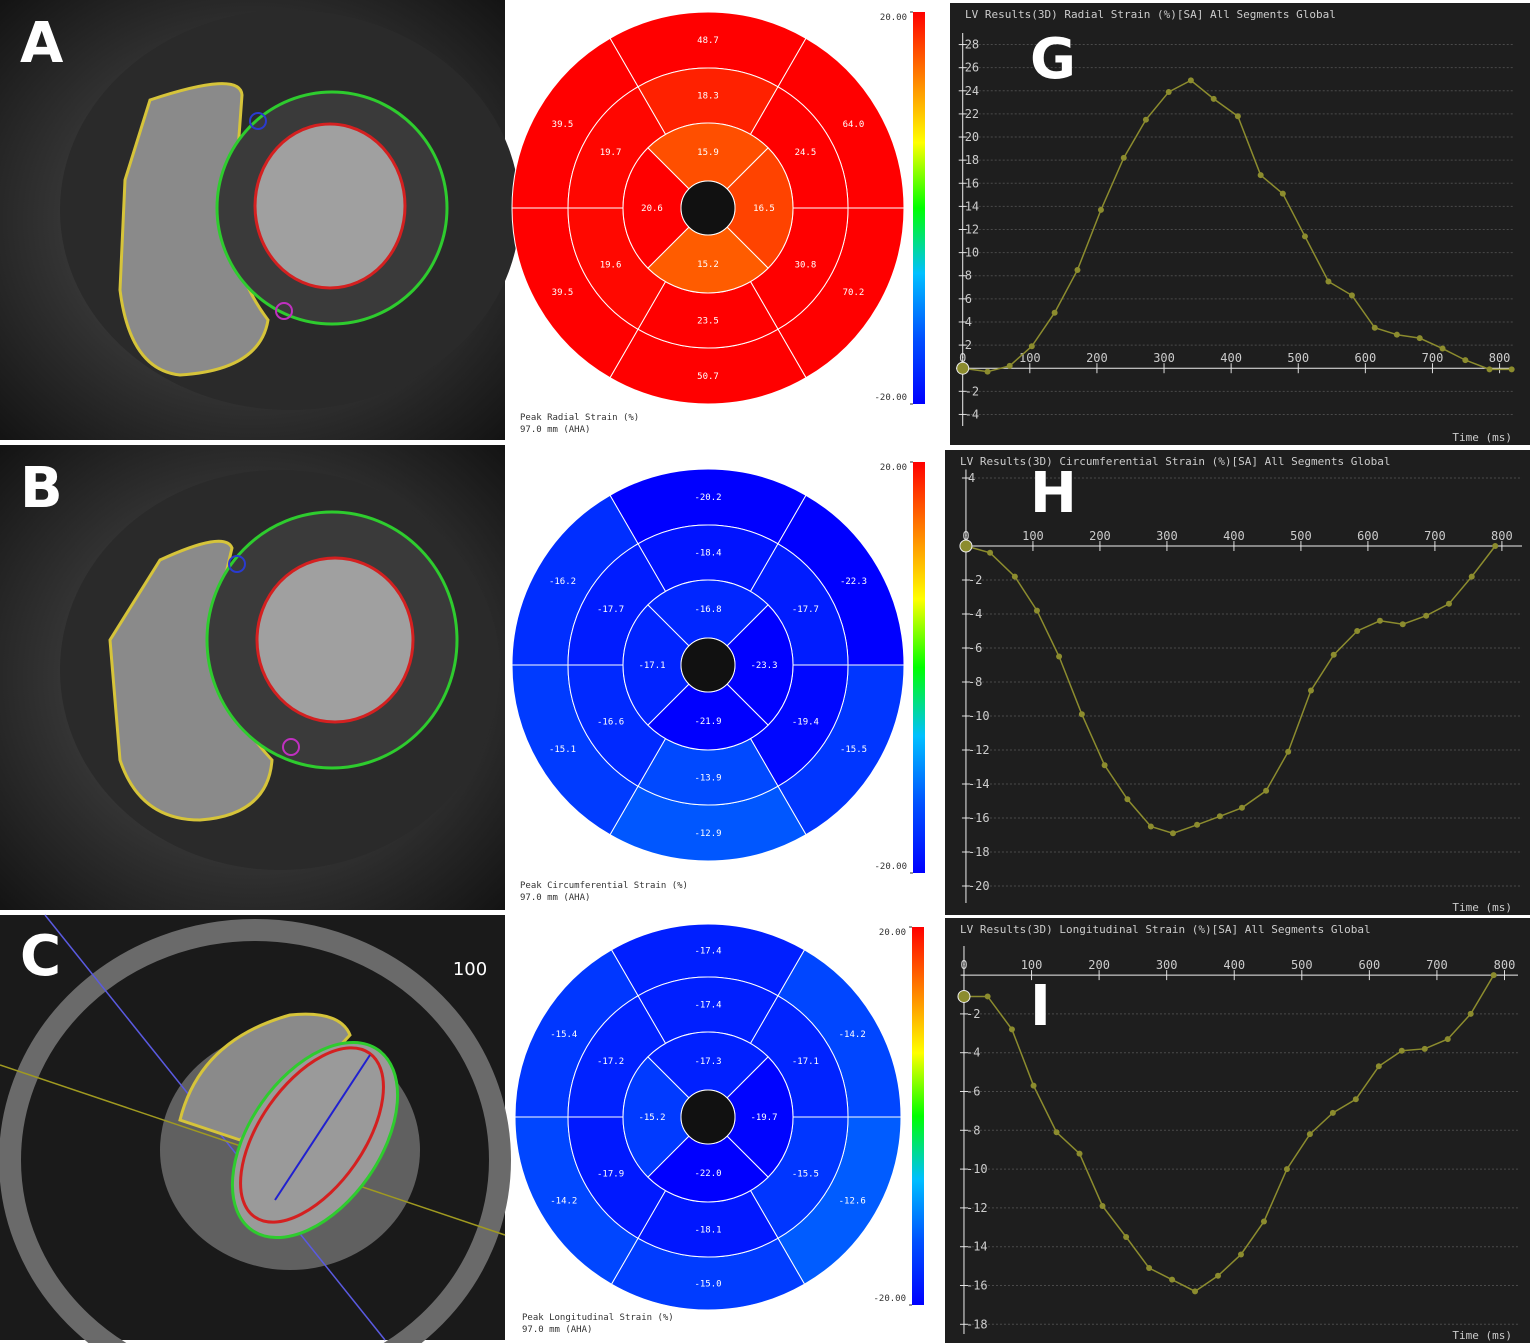  Describe the element at coordinates (255, 1131) in the screenshot. I see `chest-wall` at that location.